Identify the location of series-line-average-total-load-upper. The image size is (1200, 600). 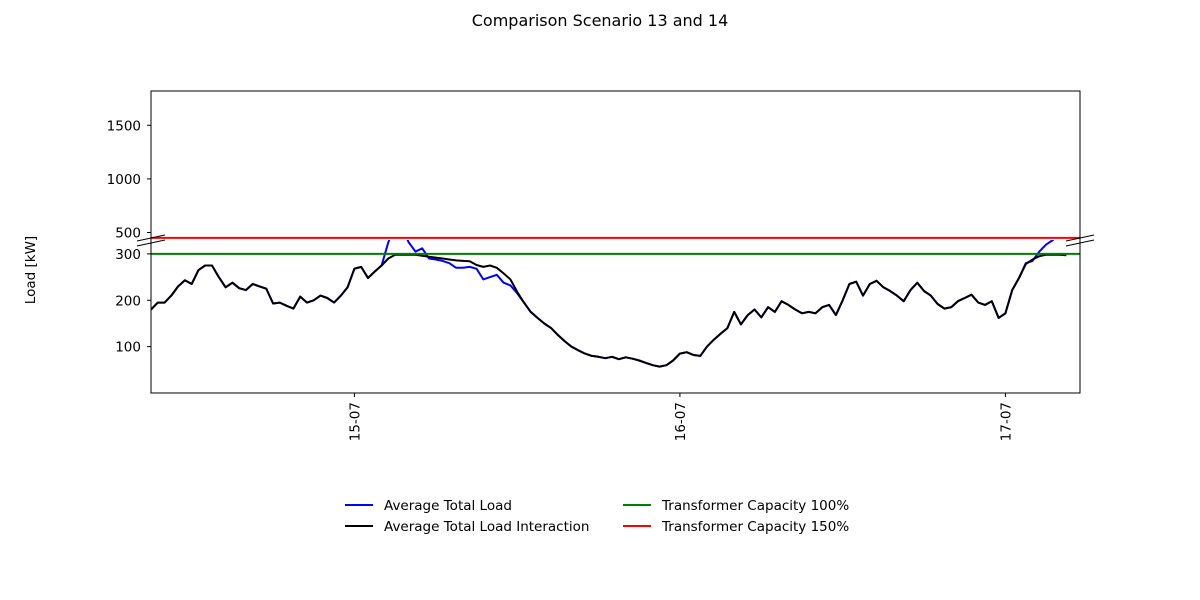
(608, 263).